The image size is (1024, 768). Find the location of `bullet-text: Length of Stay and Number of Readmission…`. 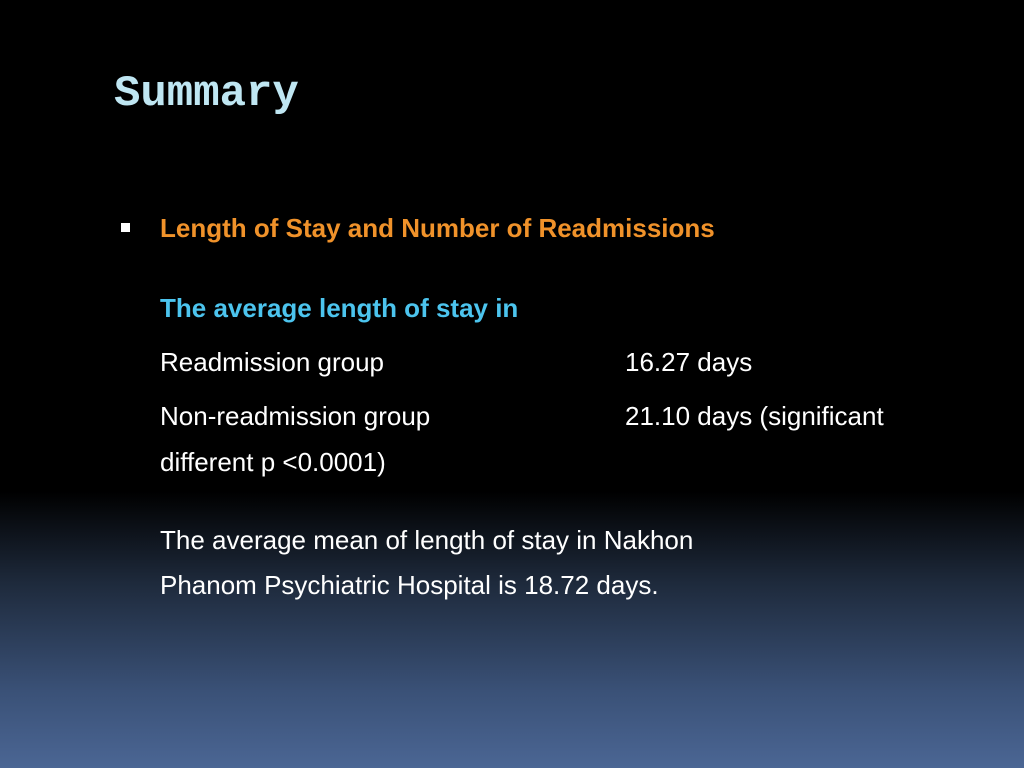

bullet-text: Length of Stay and Number of Readmission… is located at coordinates (437, 228).